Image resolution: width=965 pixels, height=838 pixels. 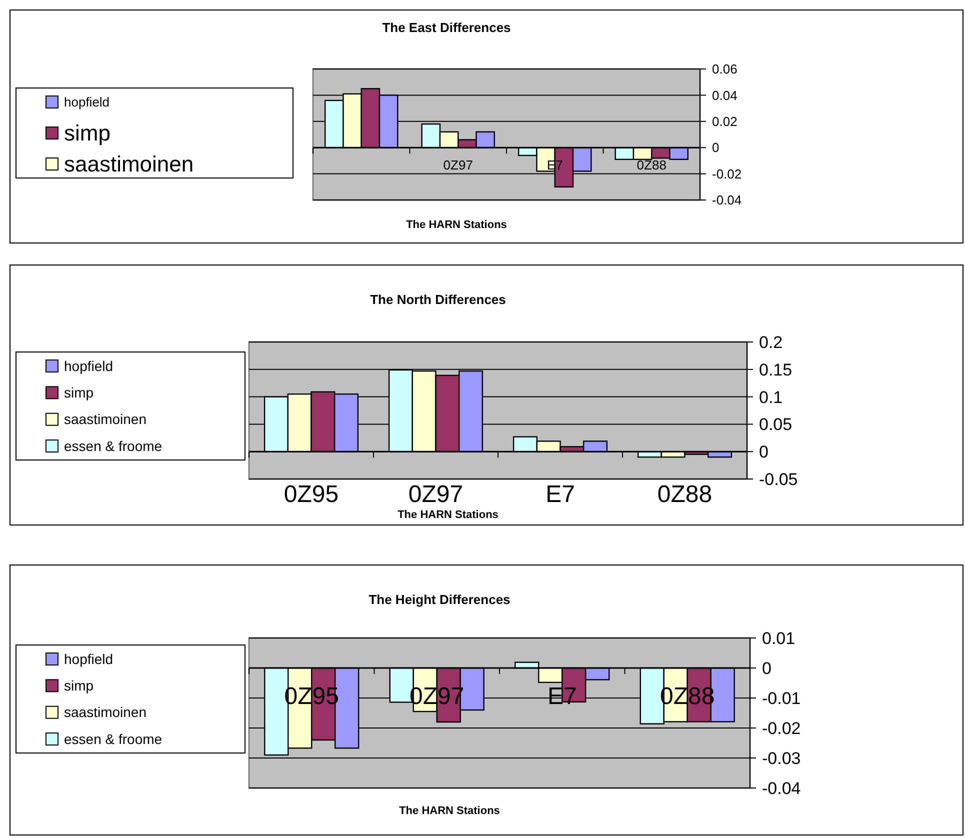 What do you see at coordinates (439, 599) in the screenshot?
I see `chart-title: The Height Differences` at bounding box center [439, 599].